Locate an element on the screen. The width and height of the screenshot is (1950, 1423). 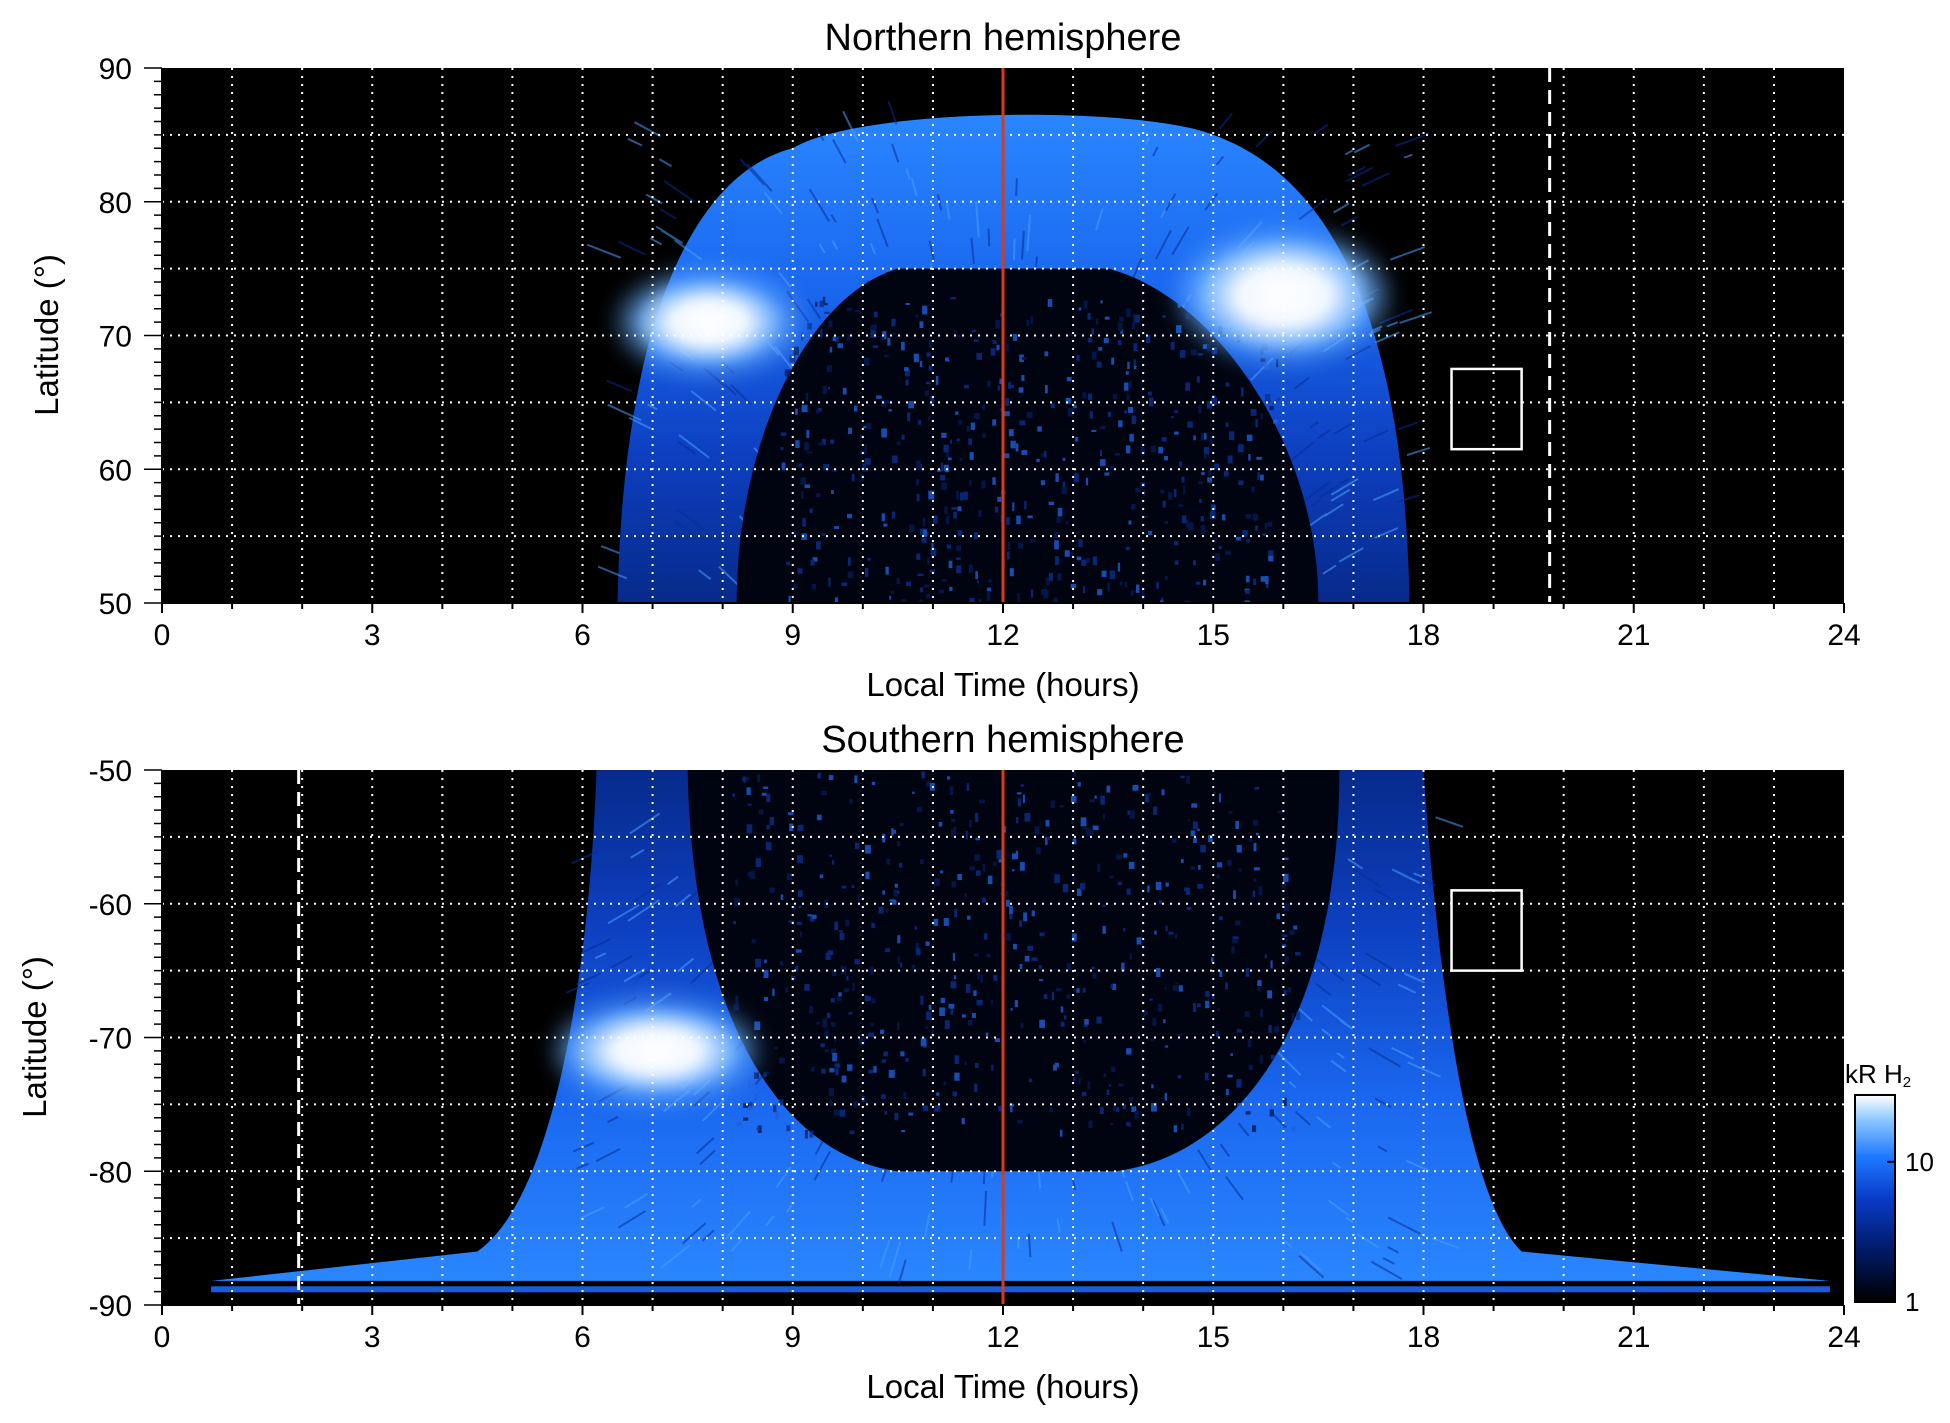
south-x-tick-label: 12 is located at coordinates (1002, 1337).